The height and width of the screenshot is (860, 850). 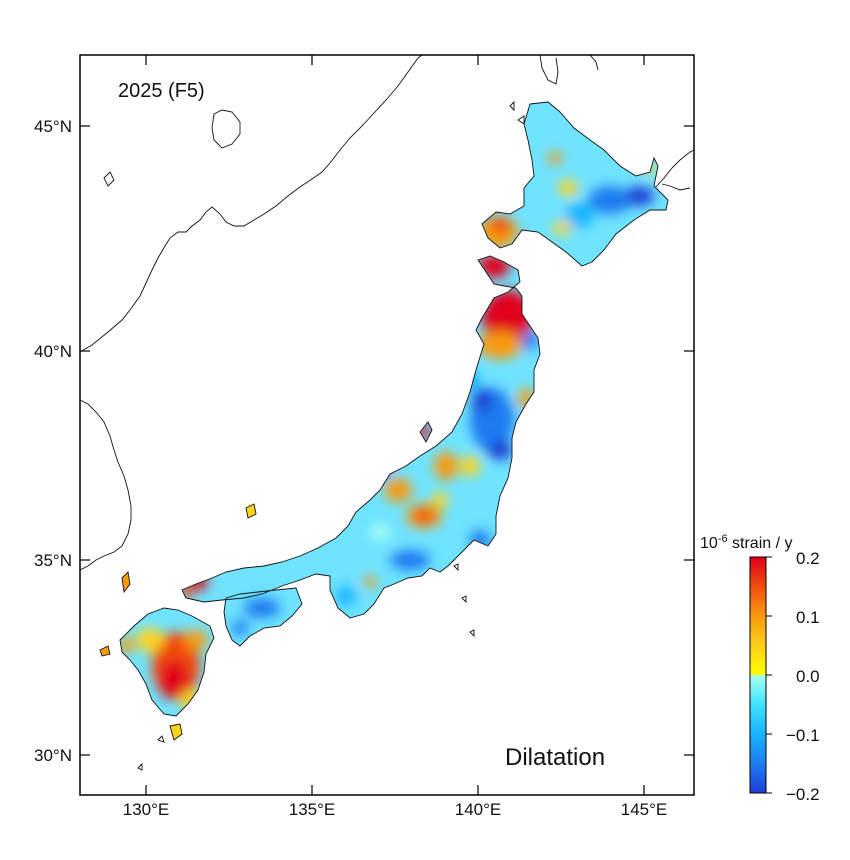 What do you see at coordinates (674, 170) in the screenshot?
I see `kuril-islands` at bounding box center [674, 170].